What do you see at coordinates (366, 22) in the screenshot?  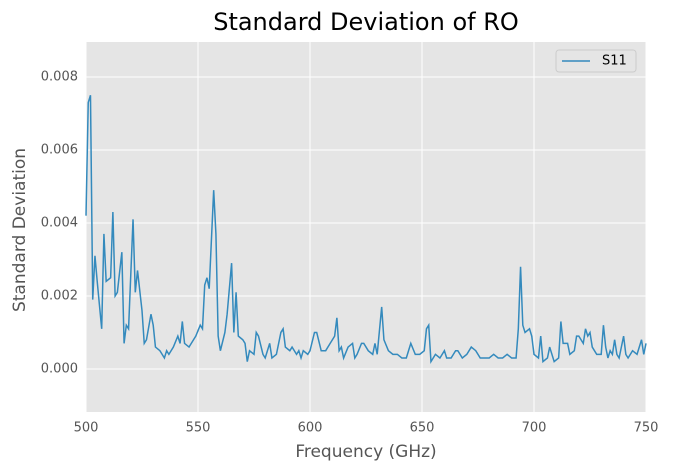 I see `chart-title: Standard Deviation of RO` at bounding box center [366, 22].